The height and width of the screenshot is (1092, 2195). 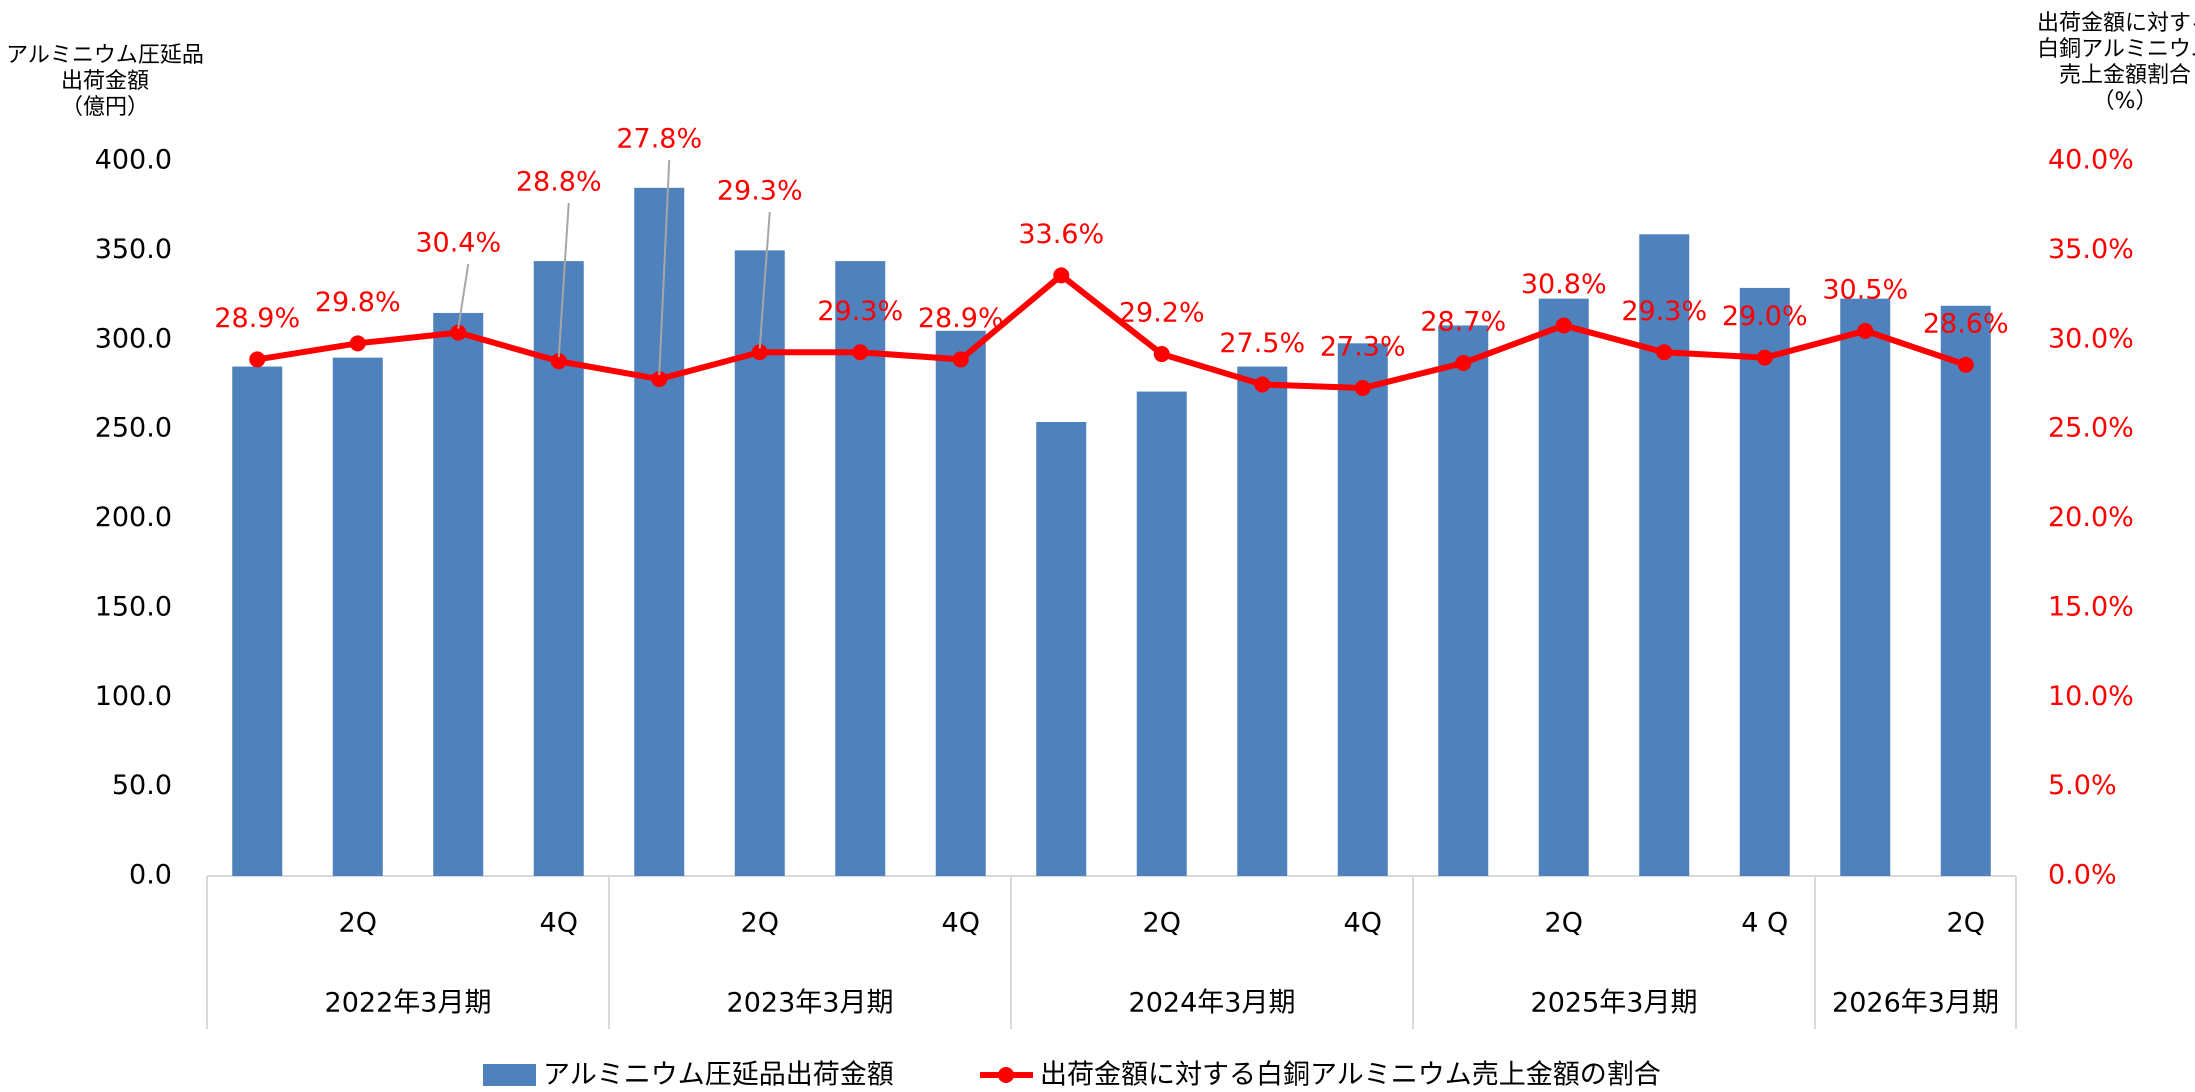 I want to click on data-label: 28.6%, so click(x=1966, y=323).